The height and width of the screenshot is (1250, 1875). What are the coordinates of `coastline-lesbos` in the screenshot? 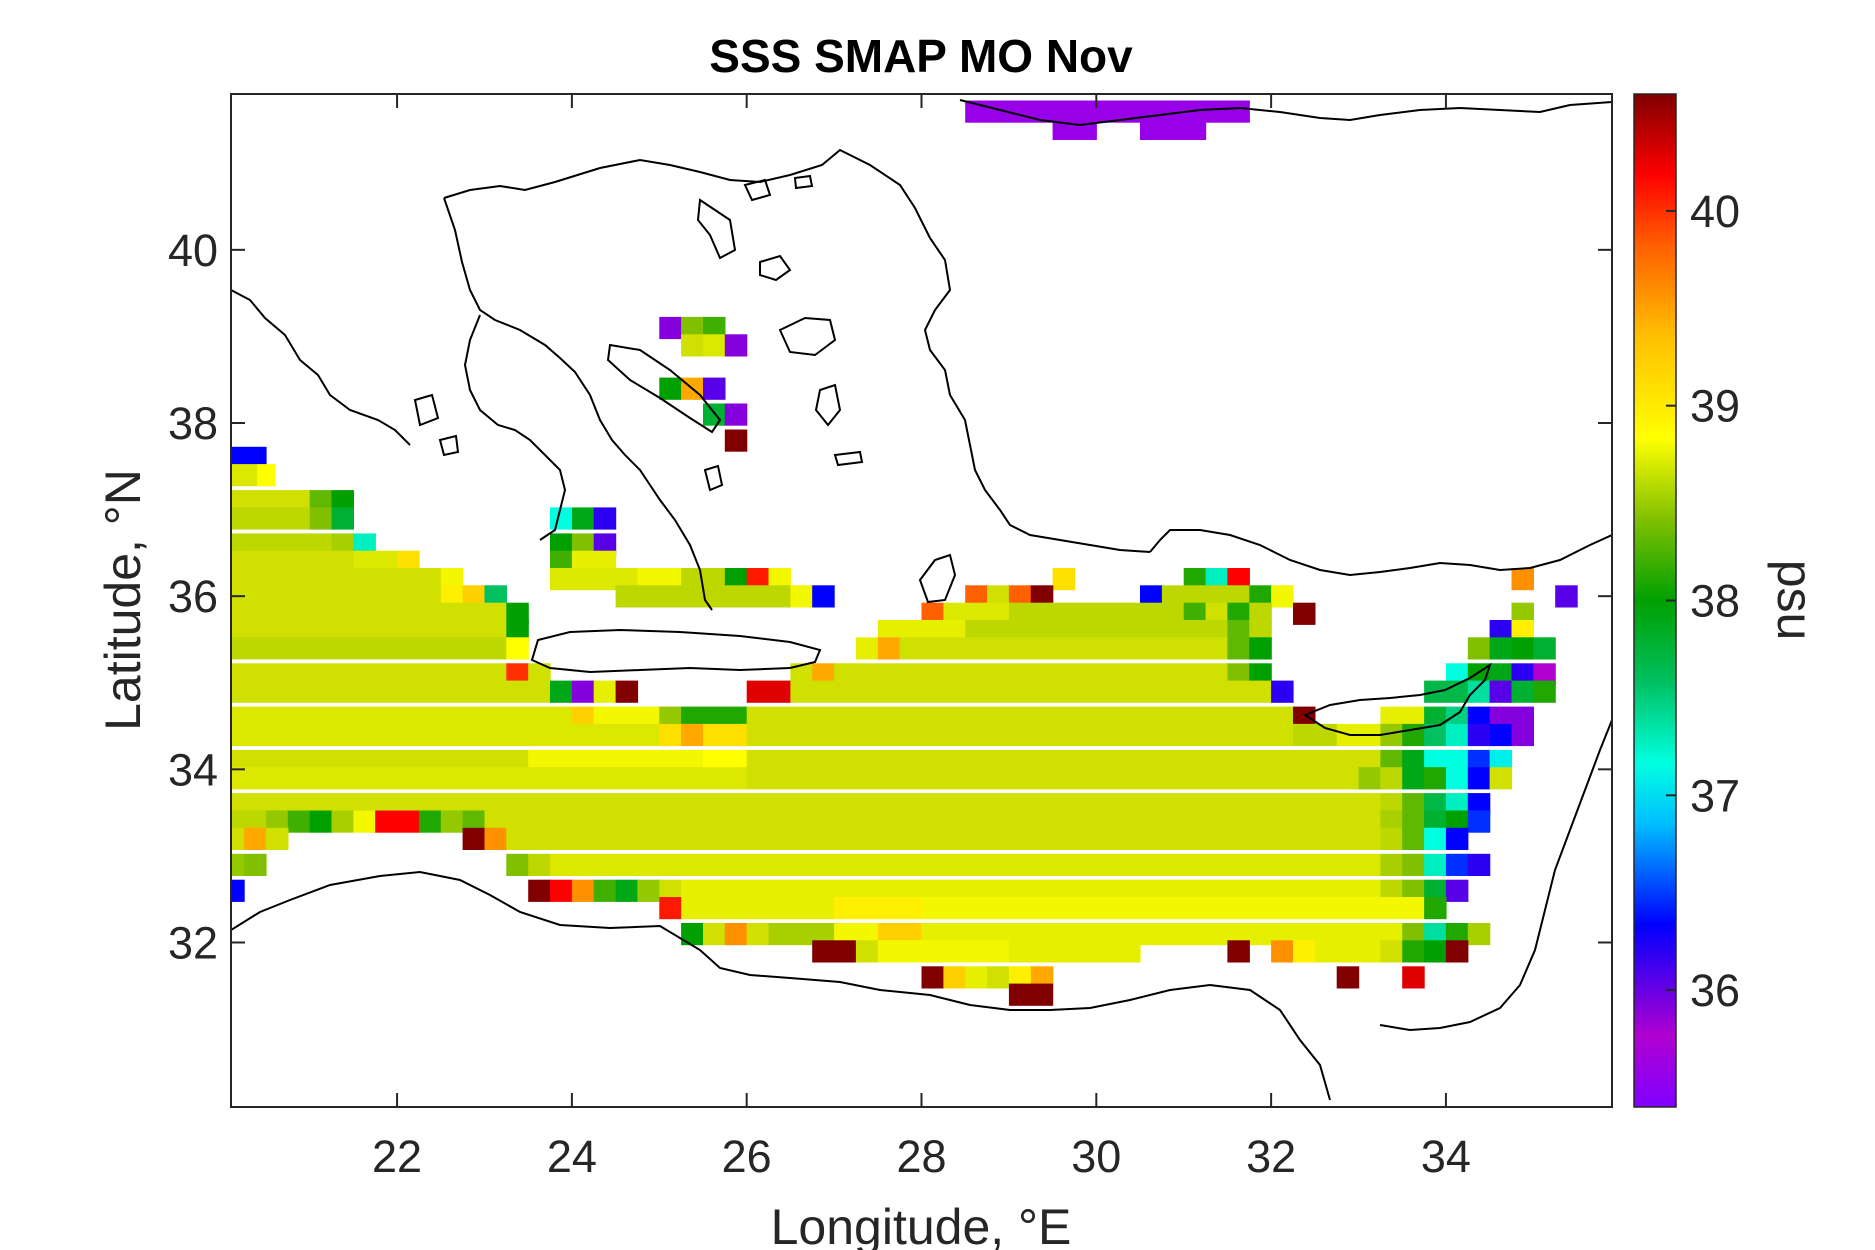 It's located at (807, 336).